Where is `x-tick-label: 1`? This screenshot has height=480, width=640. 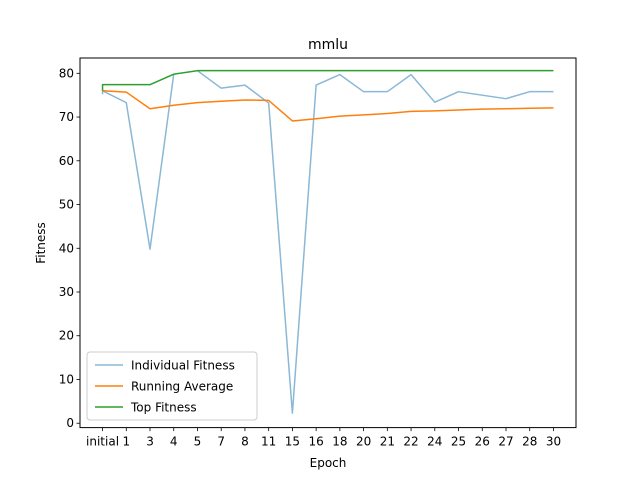
x-tick-label: 1 is located at coordinates (126, 442).